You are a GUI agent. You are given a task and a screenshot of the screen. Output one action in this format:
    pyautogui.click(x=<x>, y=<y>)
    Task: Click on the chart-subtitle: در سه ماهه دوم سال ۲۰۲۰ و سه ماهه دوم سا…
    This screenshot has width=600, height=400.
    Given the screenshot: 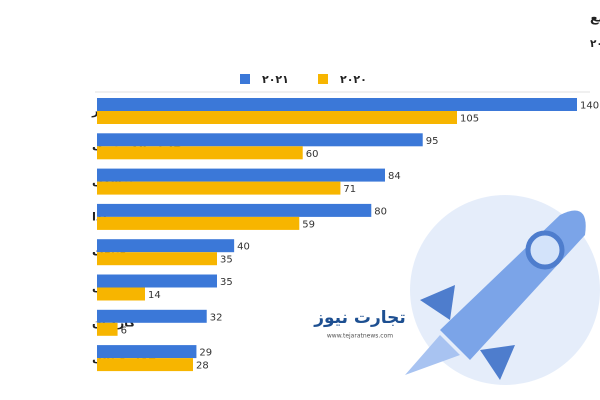 What is the action you would take?
    pyautogui.click(x=595, y=44)
    